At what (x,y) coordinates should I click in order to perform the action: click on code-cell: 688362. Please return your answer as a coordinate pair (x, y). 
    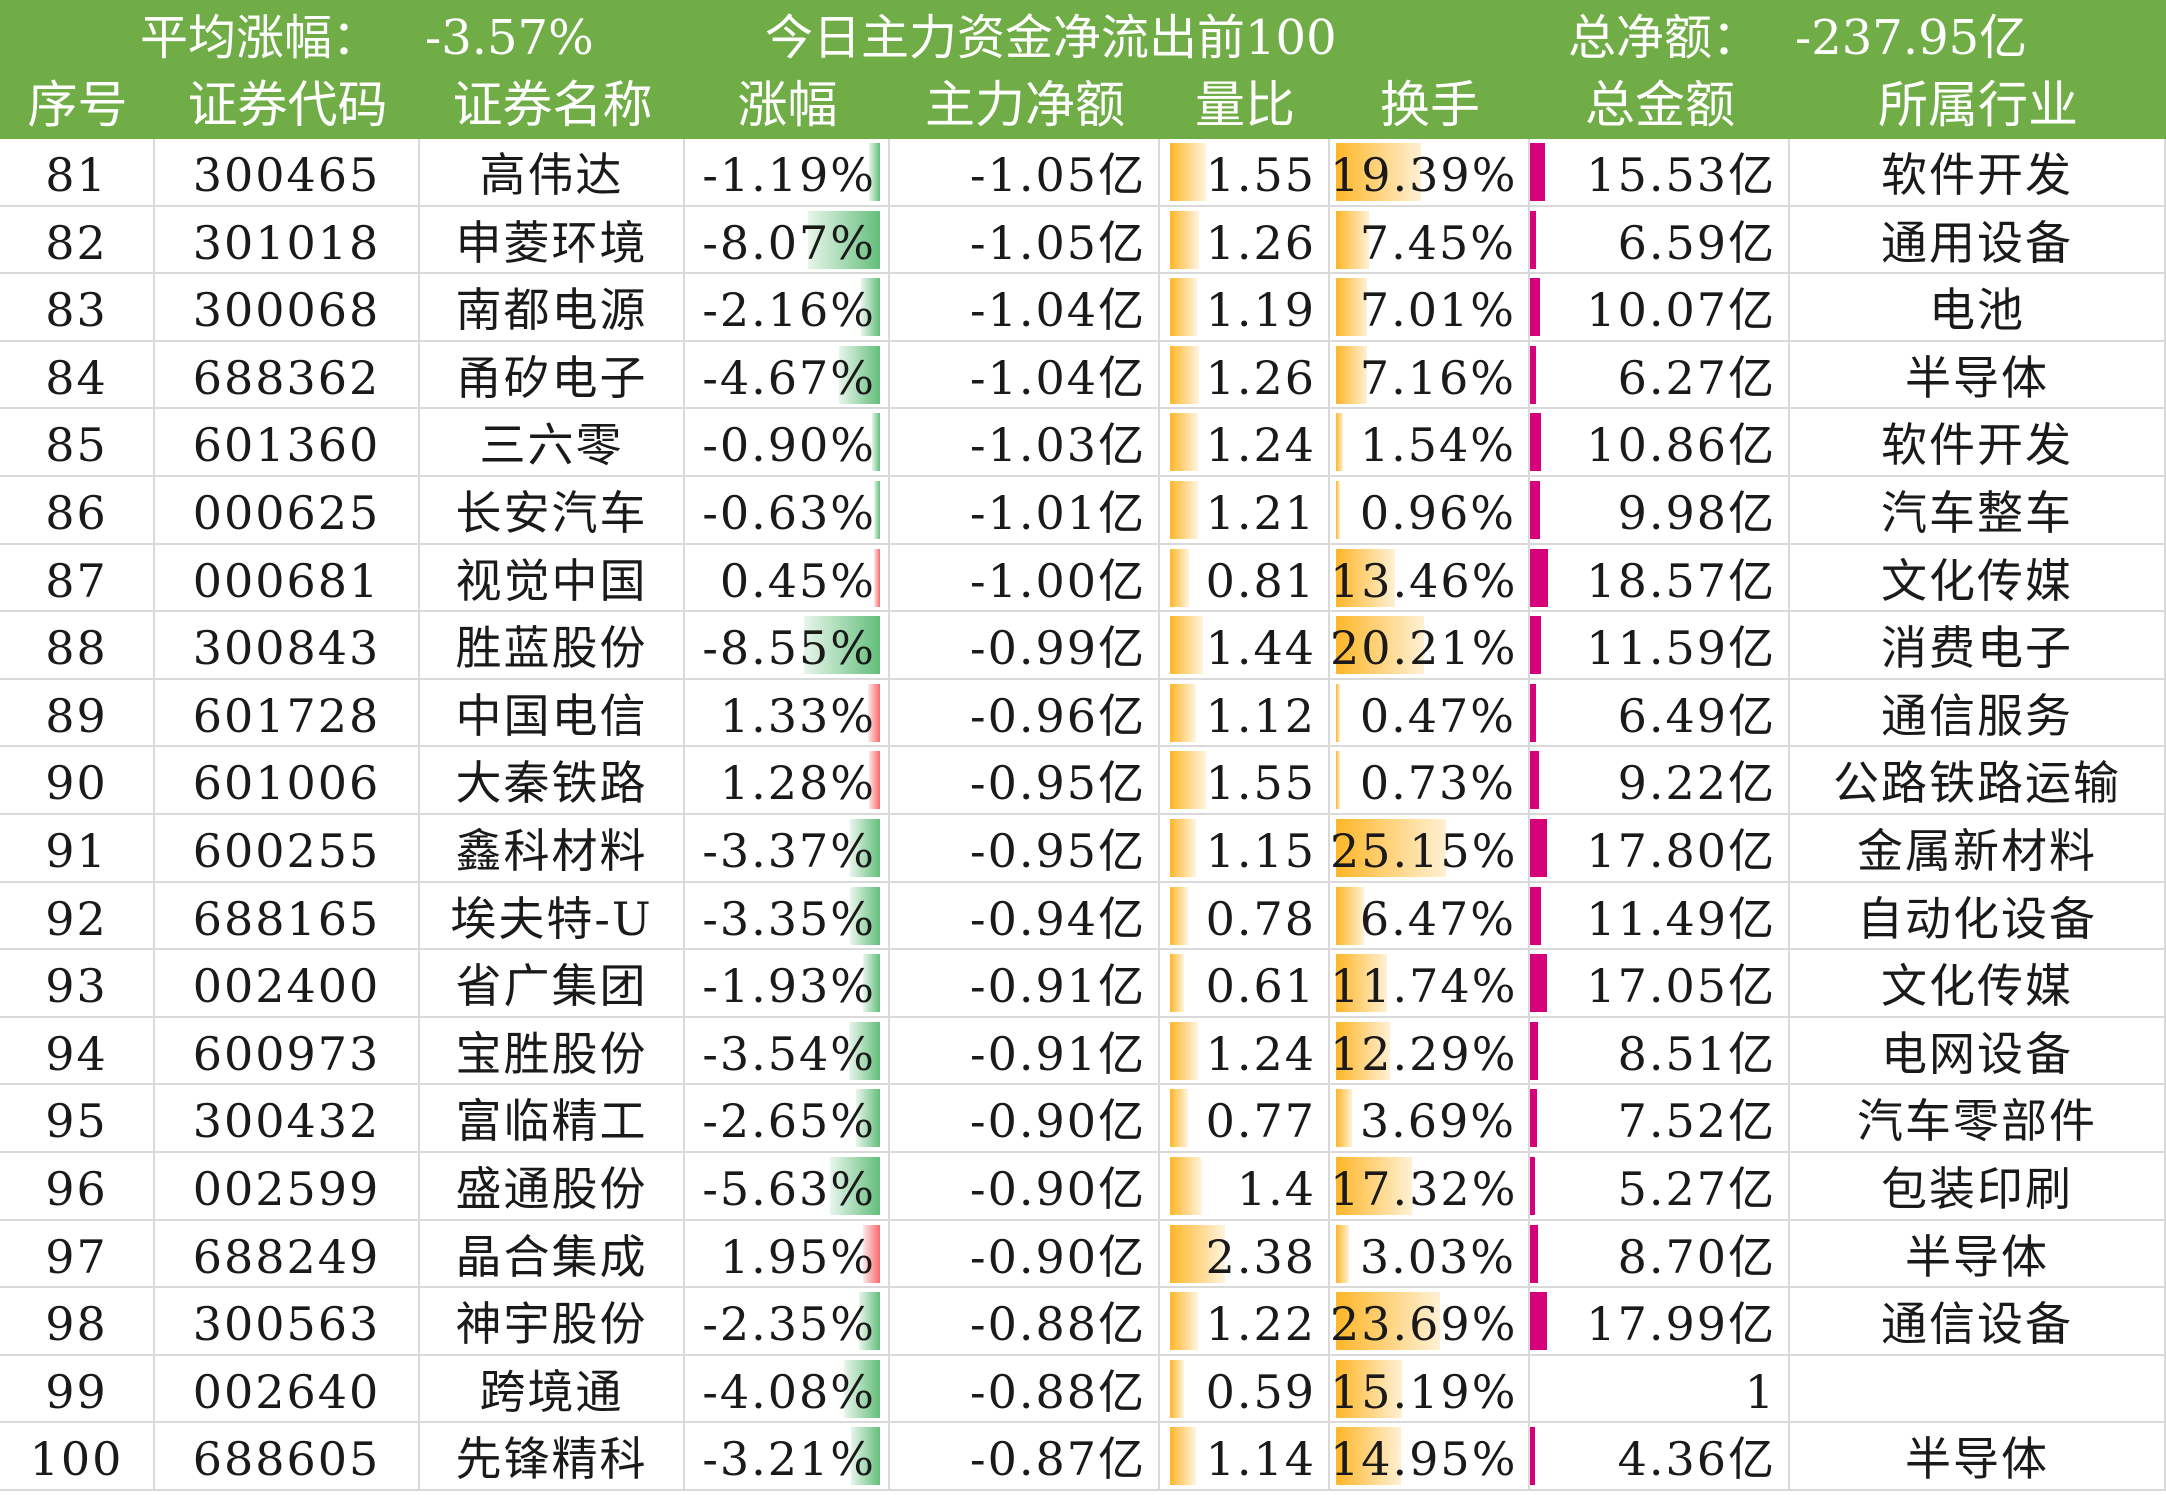
    Looking at the image, I should click on (287, 374).